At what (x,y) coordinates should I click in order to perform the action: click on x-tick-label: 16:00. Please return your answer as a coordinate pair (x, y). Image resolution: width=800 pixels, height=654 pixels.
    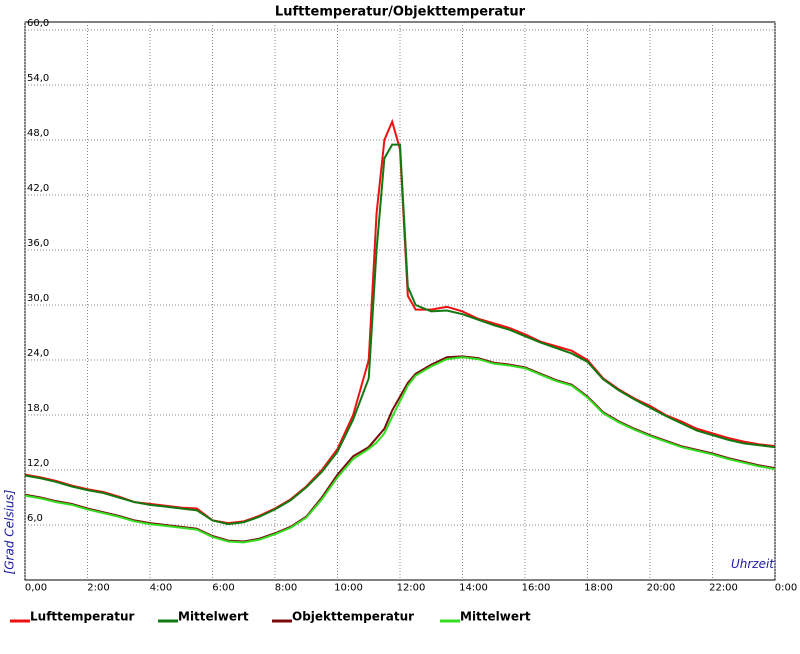
    Looking at the image, I should click on (536, 587).